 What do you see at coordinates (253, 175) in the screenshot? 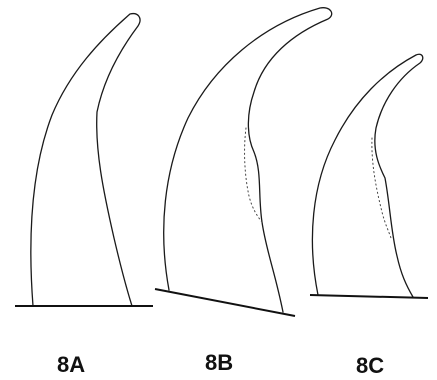
I see `dotted-margin-8b` at bounding box center [253, 175].